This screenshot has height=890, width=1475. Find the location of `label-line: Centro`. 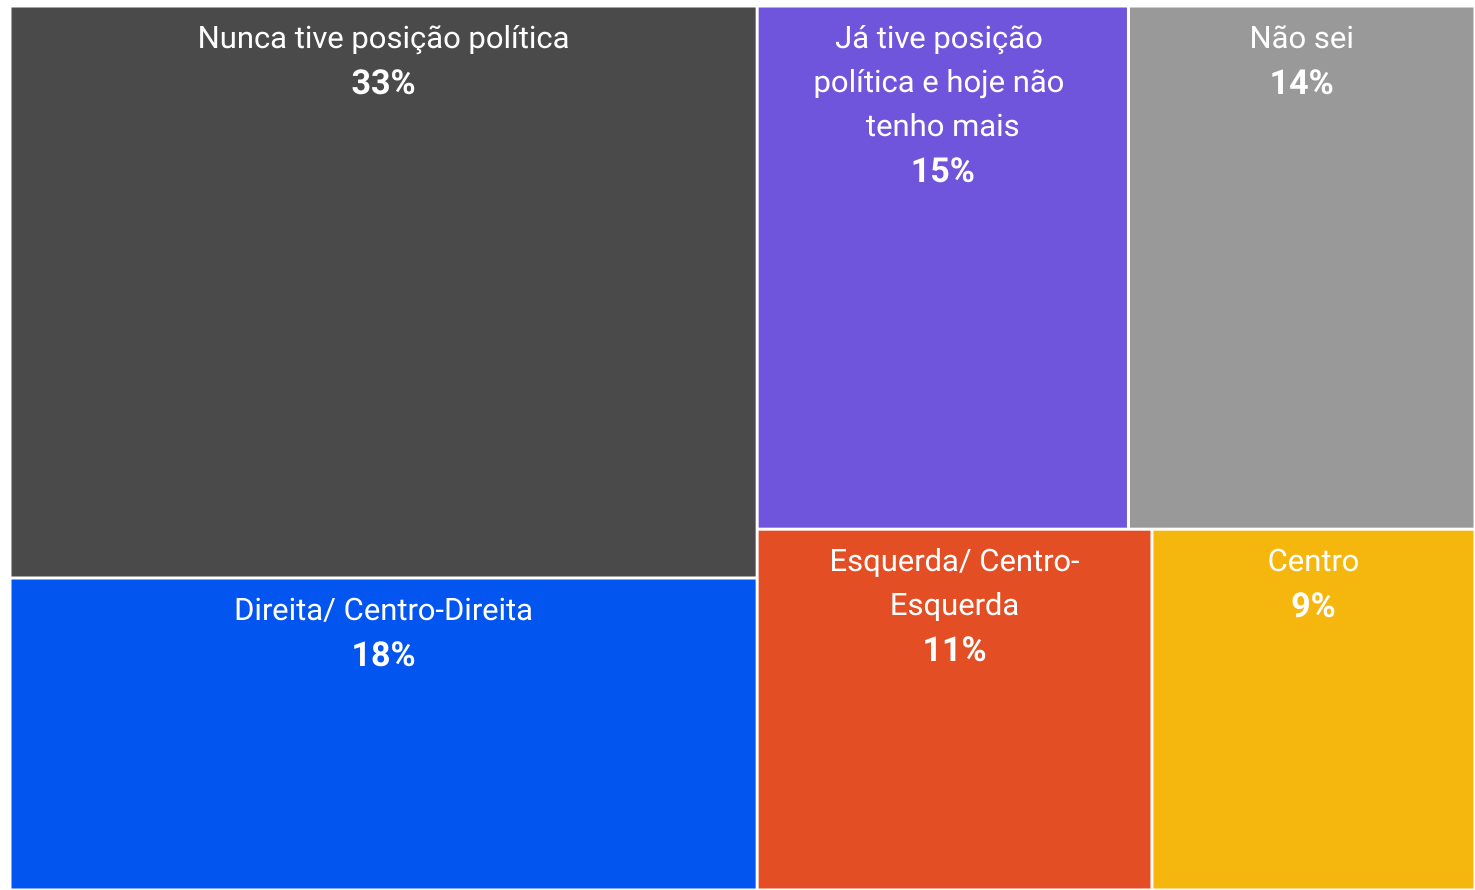

label-line: Centro is located at coordinates (1314, 560).